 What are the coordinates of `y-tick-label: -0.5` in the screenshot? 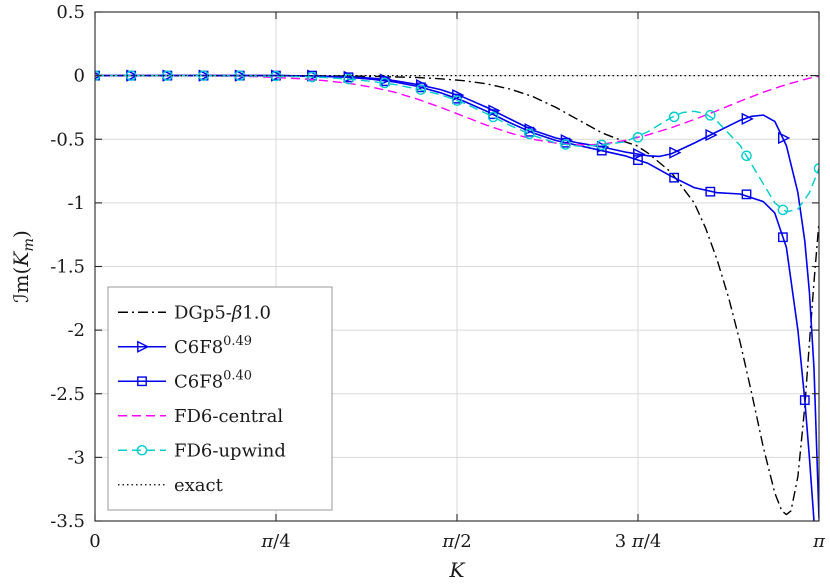 It's located at (67, 139).